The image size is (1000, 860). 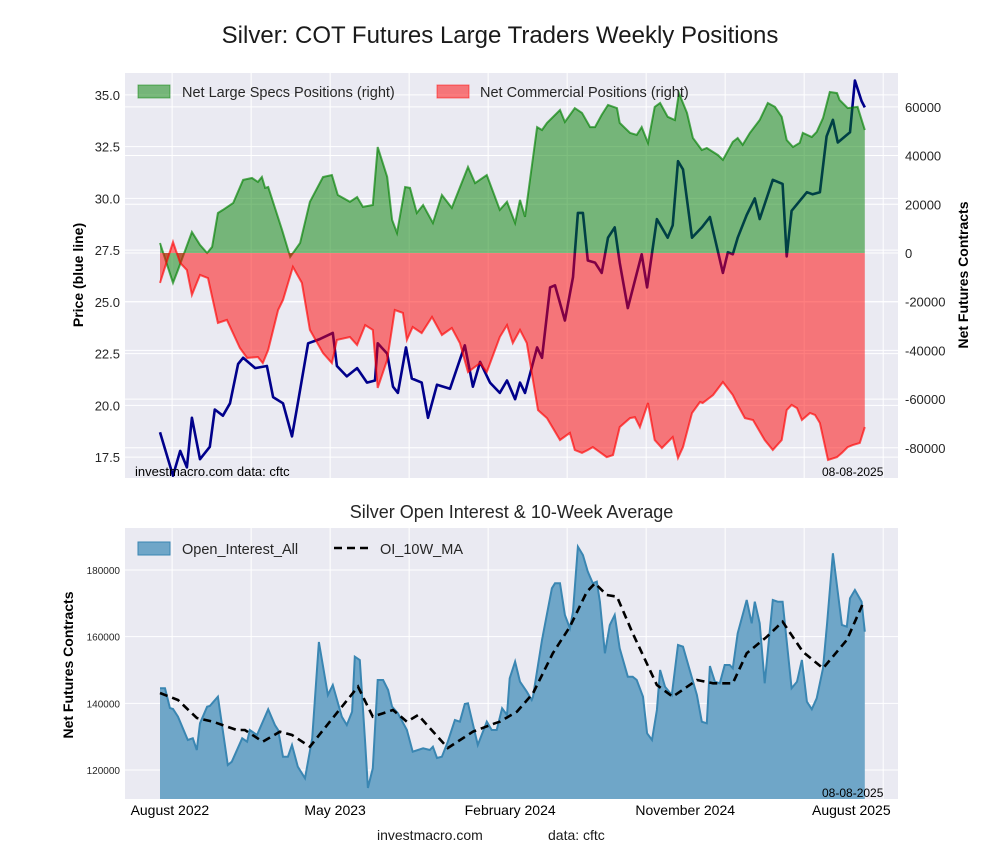 I want to click on left-y-tick-label: 27.5, so click(x=107, y=250).